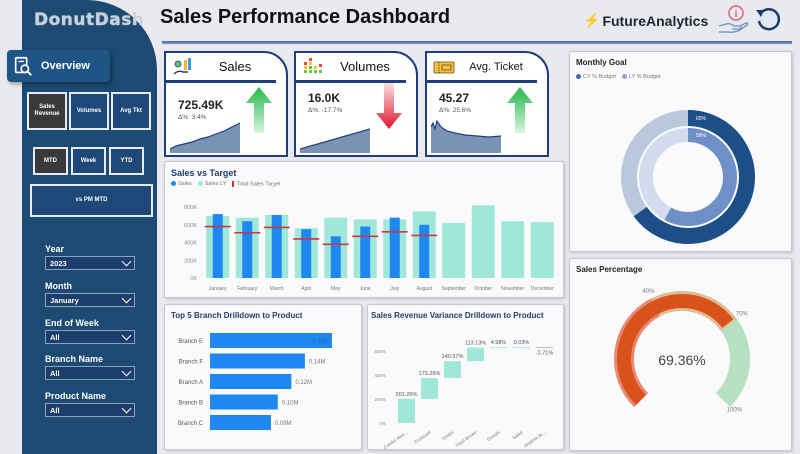 Image resolution: width=800 pixels, height=454 pixels. Describe the element at coordinates (389, 106) in the screenshot. I see `trend-down-arrow-icon` at that location.